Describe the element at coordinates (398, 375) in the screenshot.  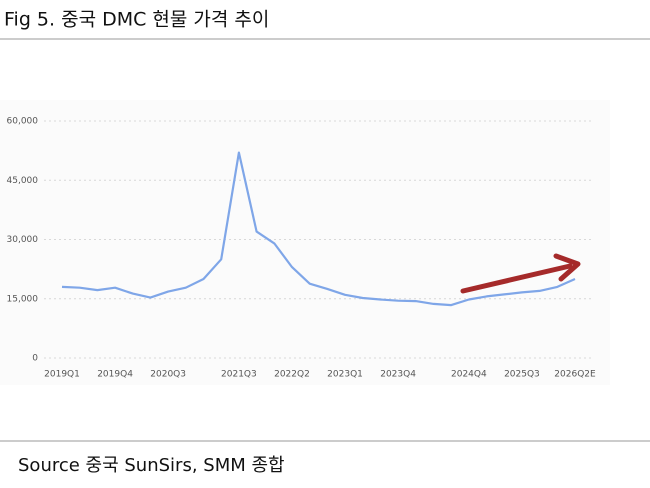
I see `x-tick-label: 2023Q4` at that location.